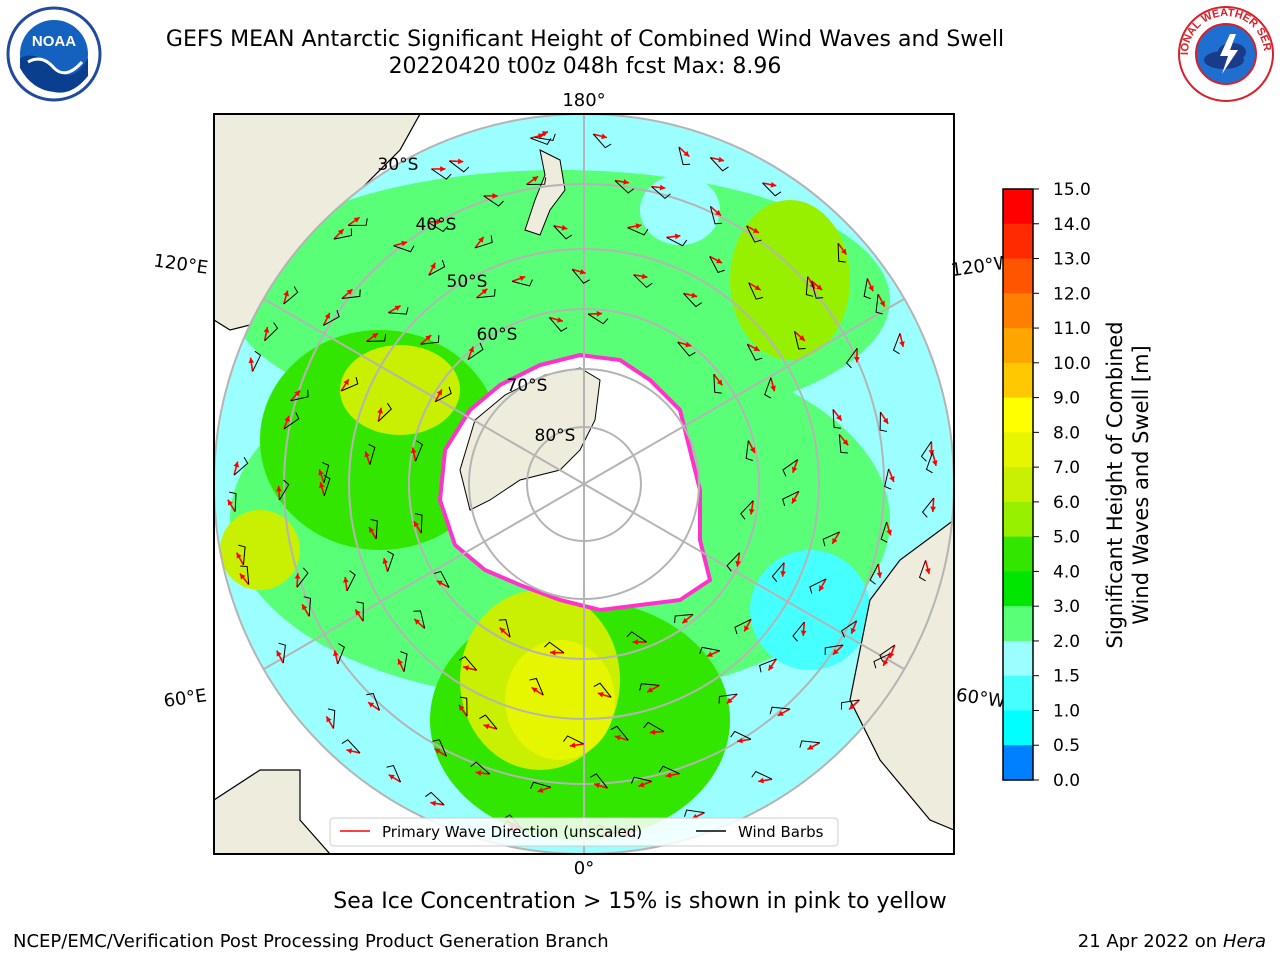 The width and height of the screenshot is (1280, 960). What do you see at coordinates (1147, 941) in the screenshot?
I see `footer-date-text: 21 Apr 2022 on` at bounding box center [1147, 941].